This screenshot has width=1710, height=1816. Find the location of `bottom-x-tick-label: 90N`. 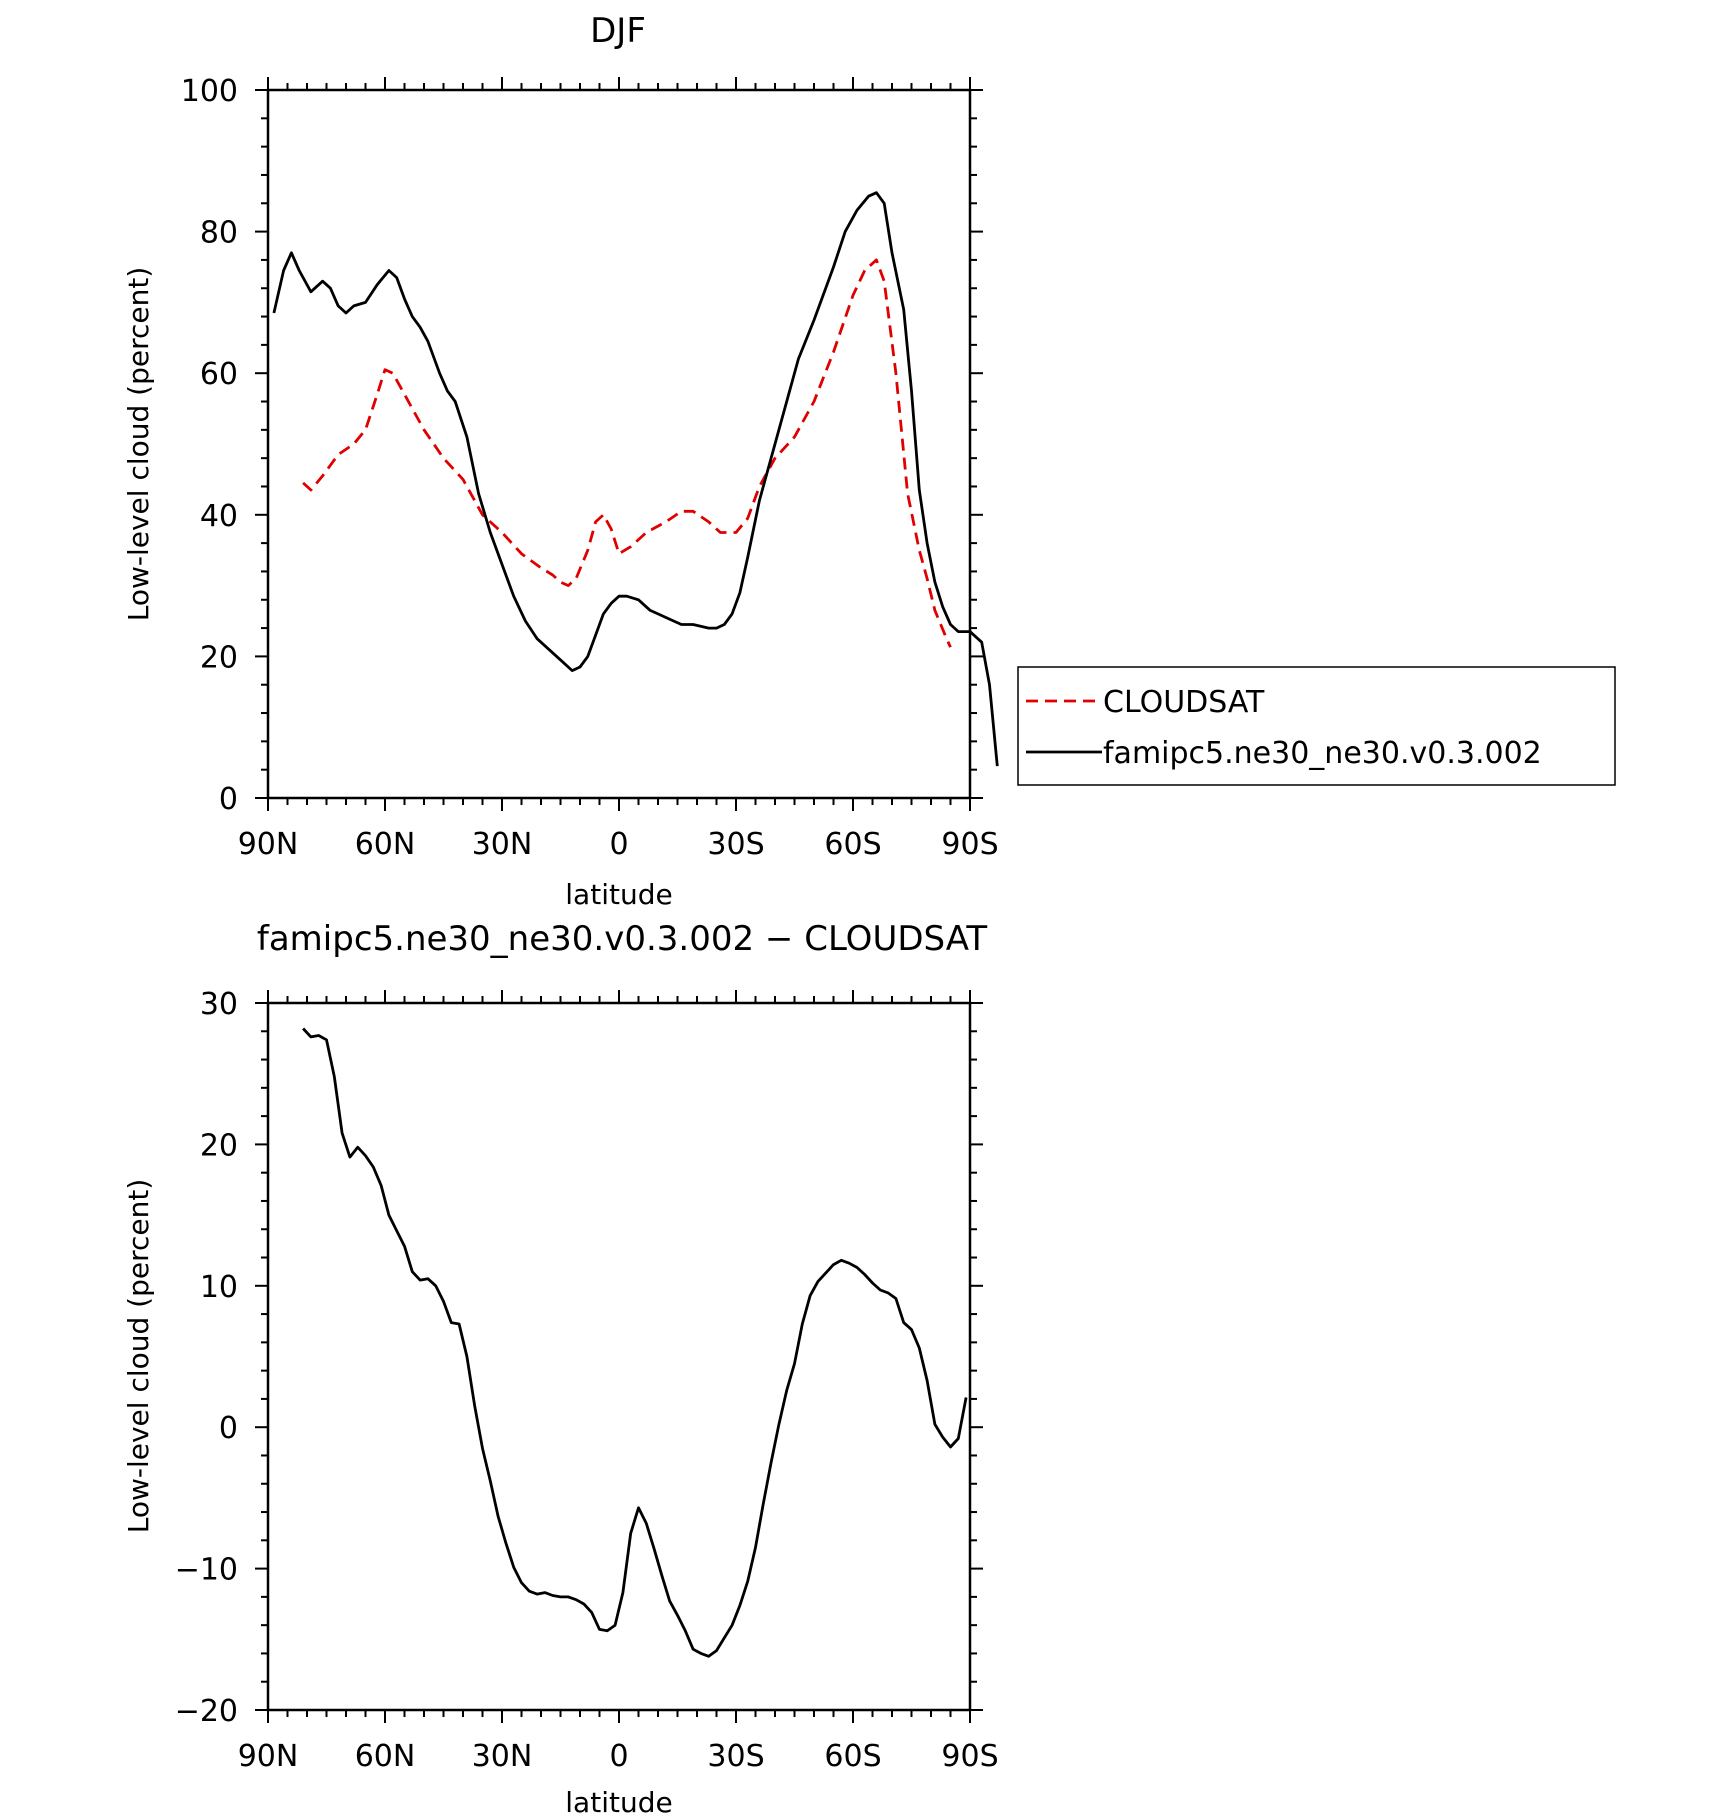

bottom-x-tick-label: 90N is located at coordinates (268, 1756).